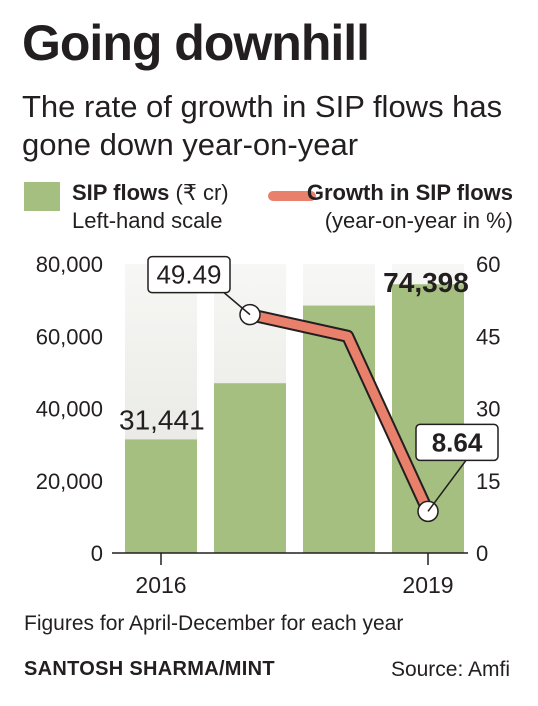  Describe the element at coordinates (426, 282) in the screenshot. I see `bar-data-label: 74,398` at that location.